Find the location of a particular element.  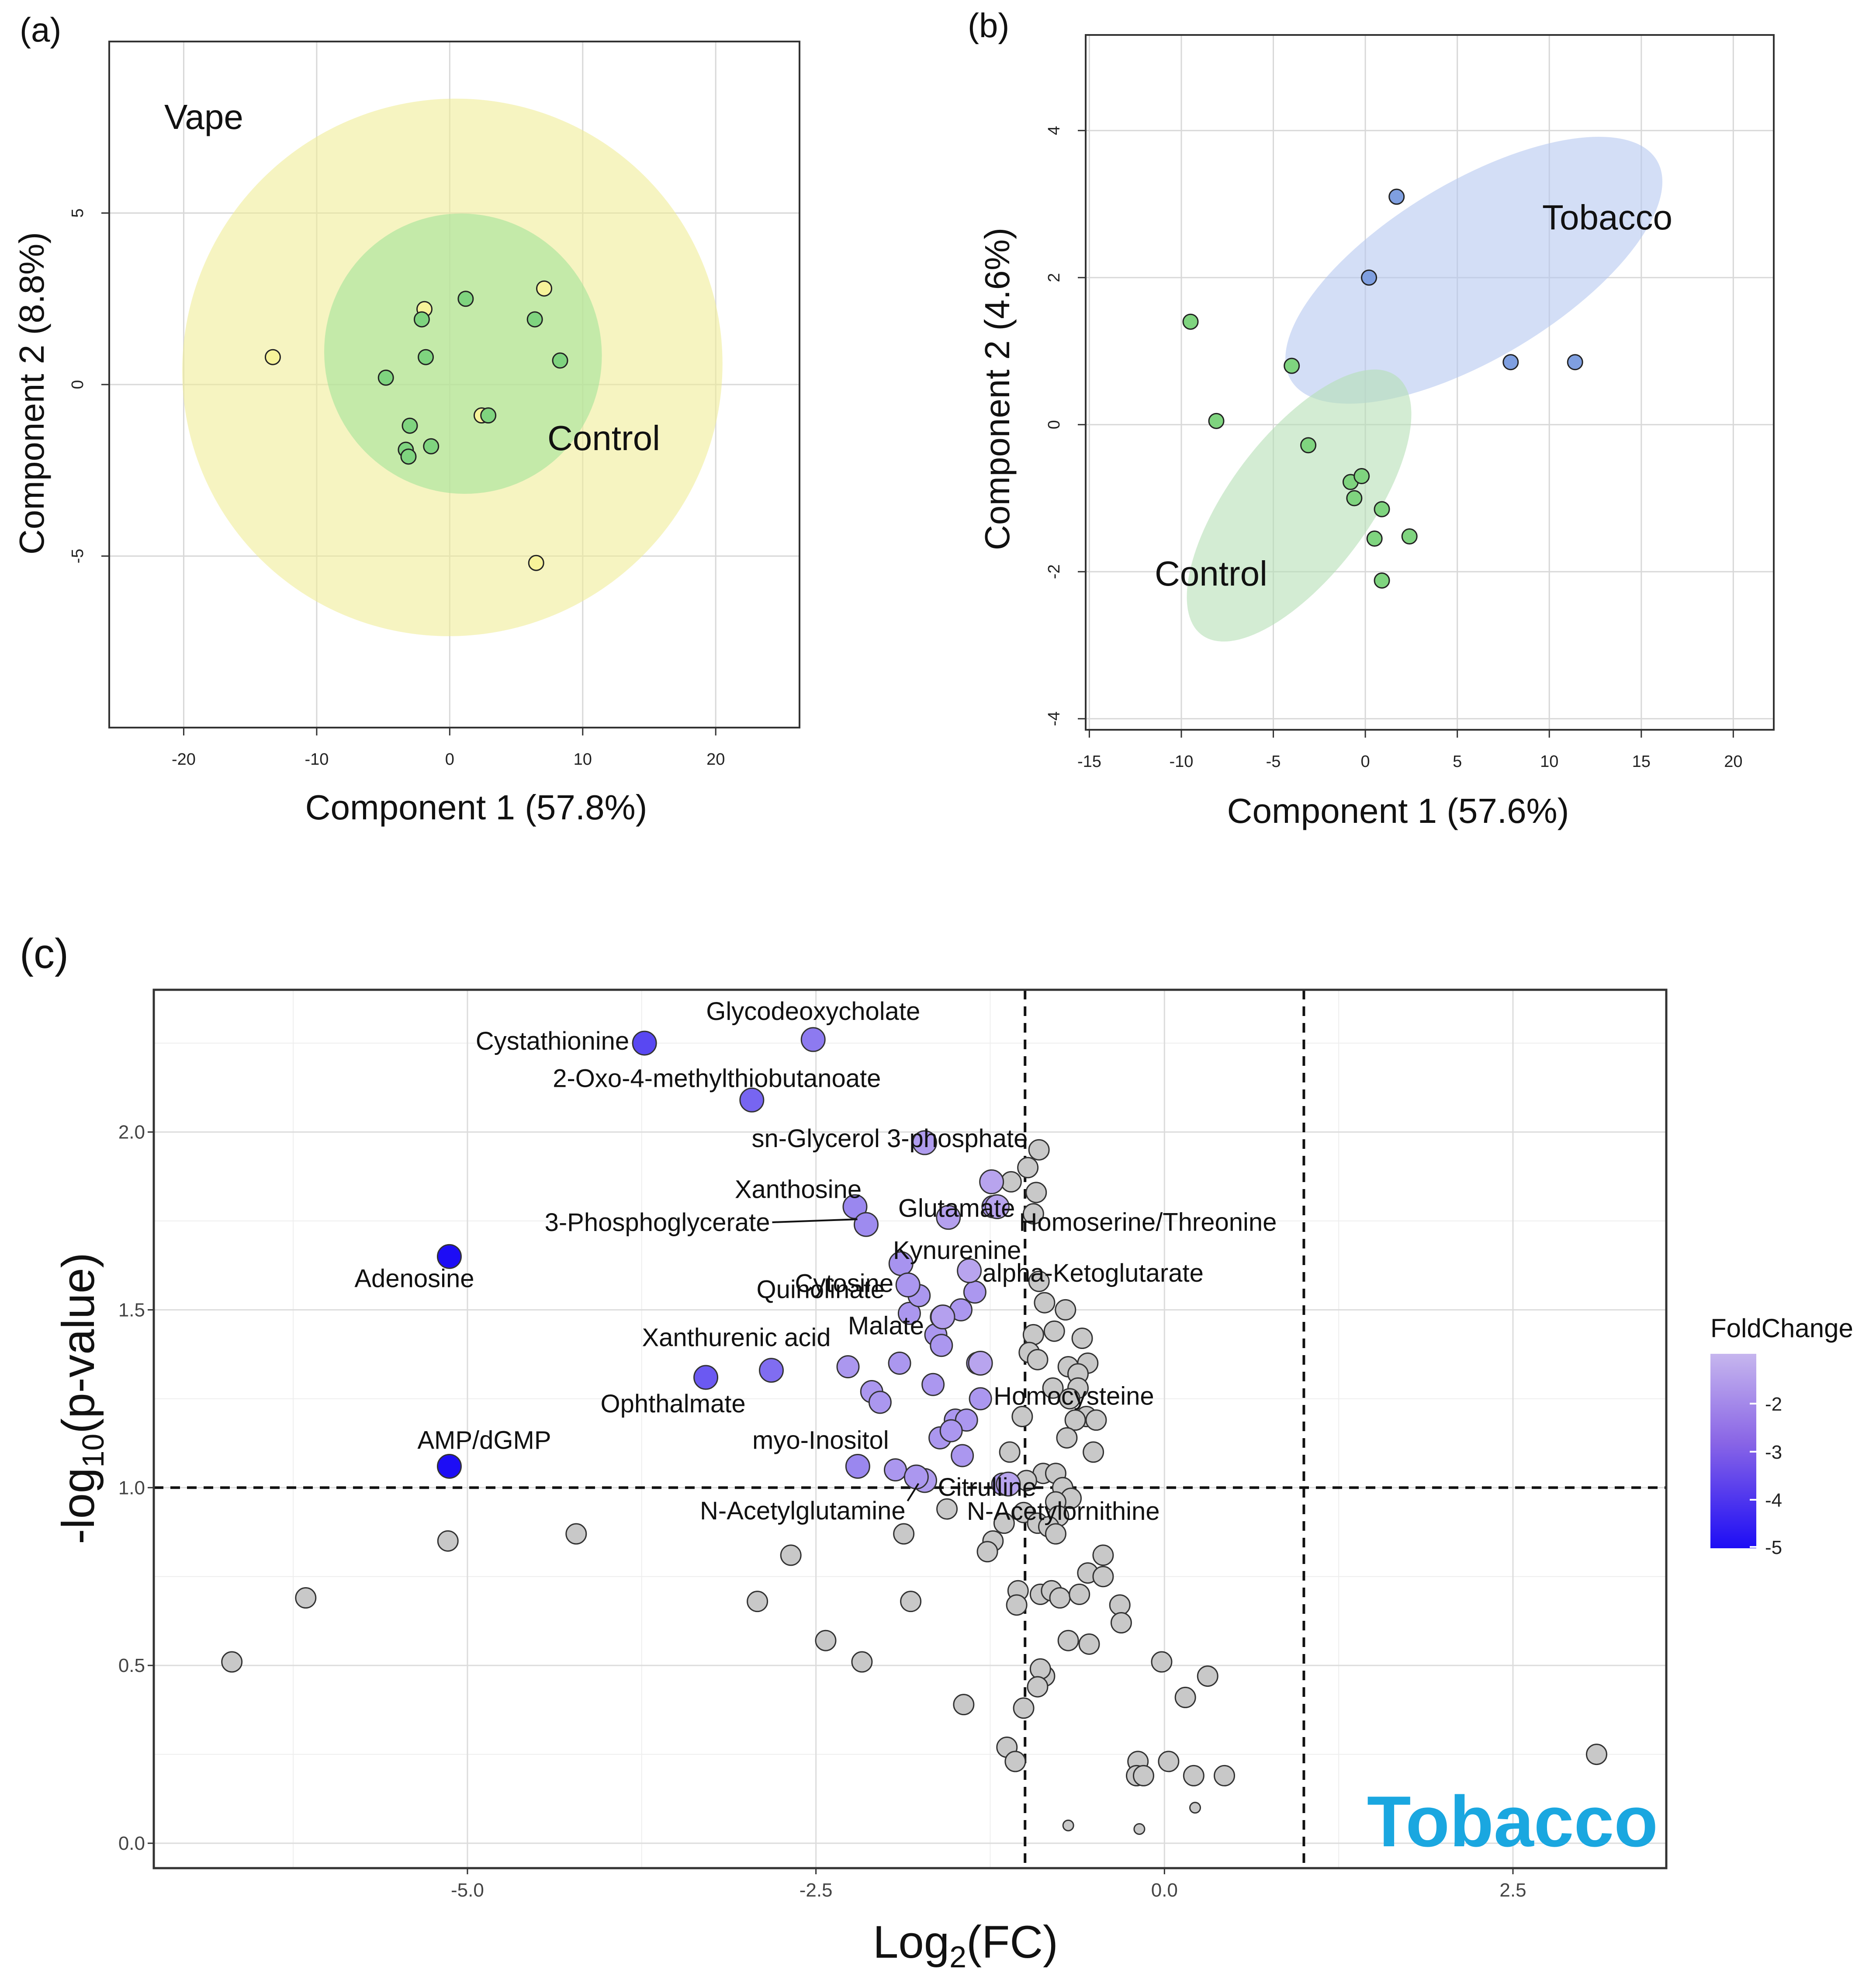

panel-a-ellipses is located at coordinates (452, 367).